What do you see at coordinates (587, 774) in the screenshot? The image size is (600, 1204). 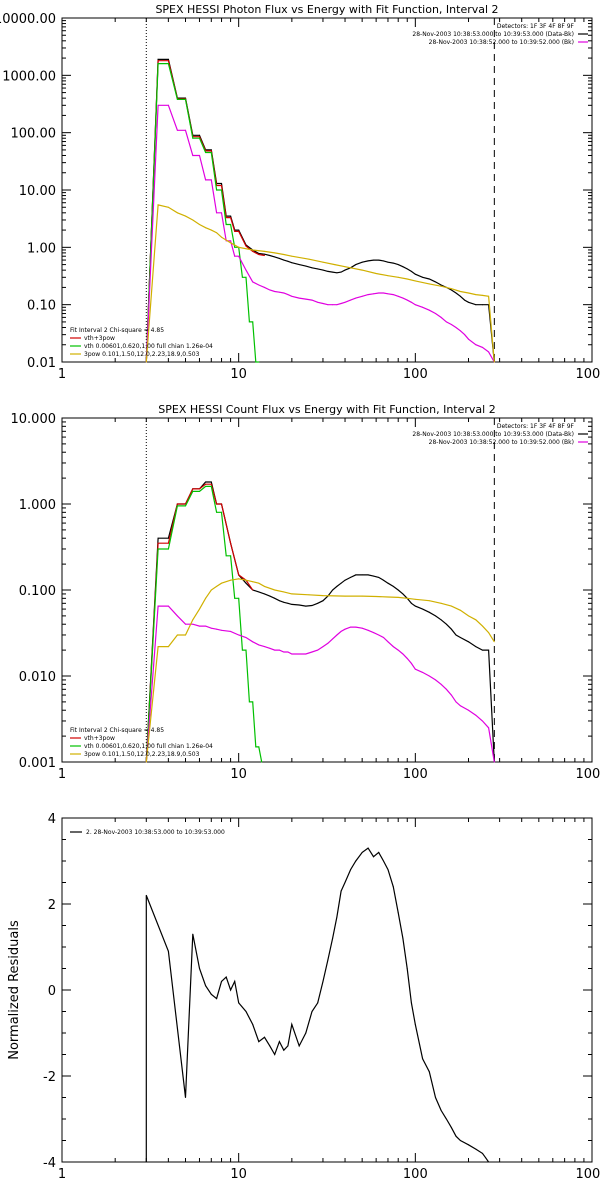 I see `panel-2-xtick-label: 1000` at bounding box center [587, 774].